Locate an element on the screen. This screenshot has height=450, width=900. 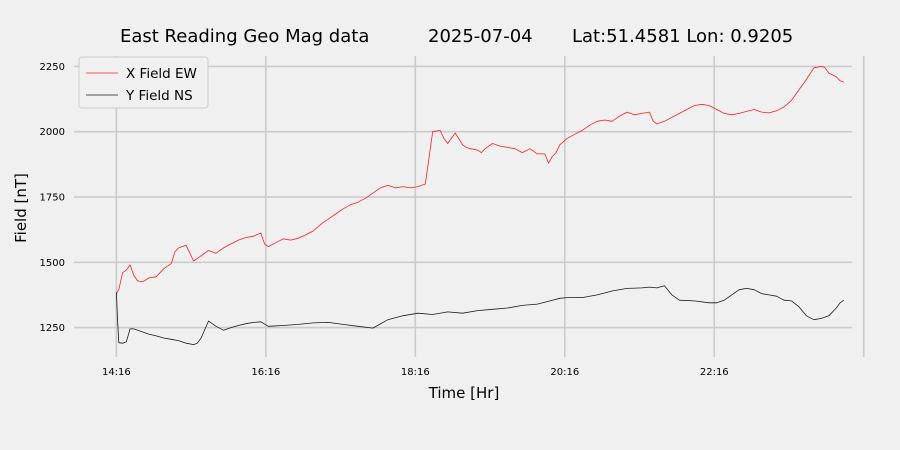
legend-label-x-field: X Field EW is located at coordinates (161, 74).